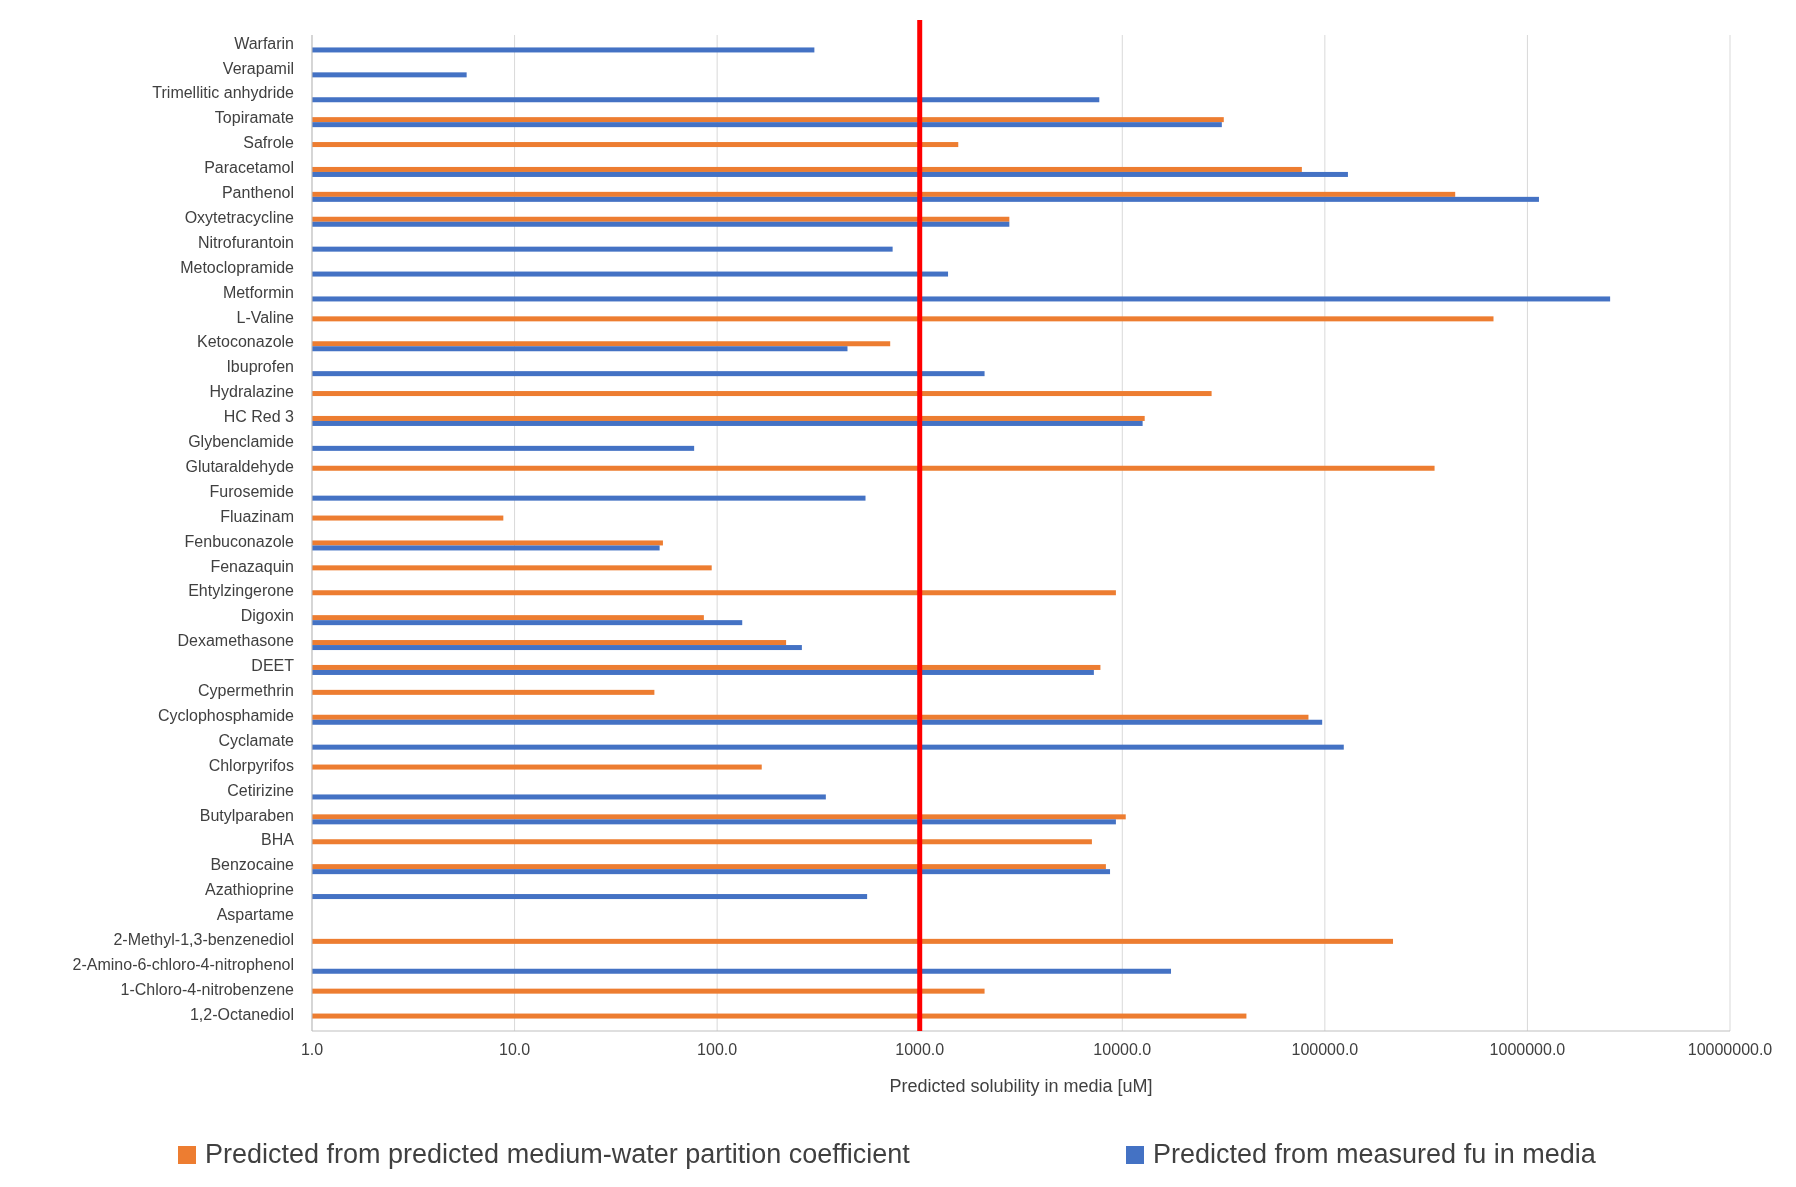  Describe the element at coordinates (246, 815) in the screenshot. I see `y-tick-label: Butylparaben` at that location.